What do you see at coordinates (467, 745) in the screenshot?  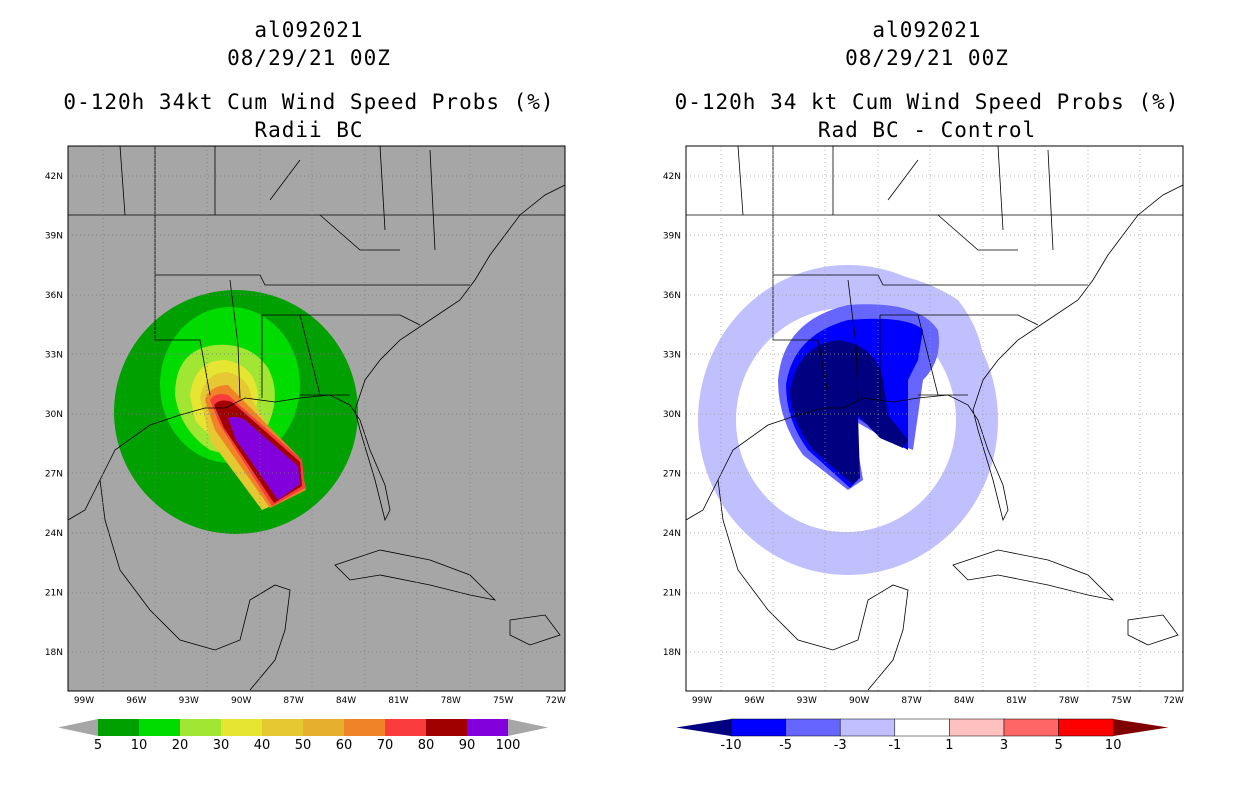 I see `colorbar-label: 90` at bounding box center [467, 745].